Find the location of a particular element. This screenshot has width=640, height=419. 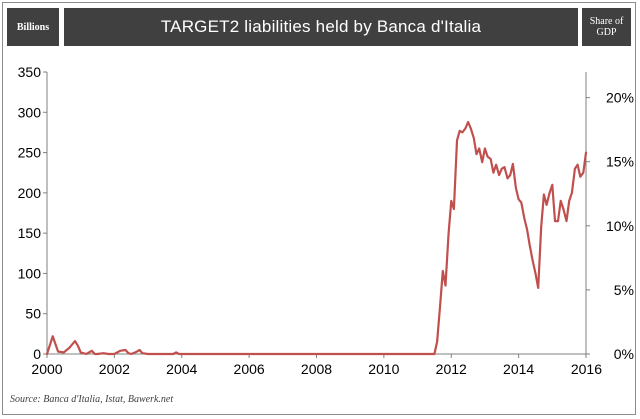

x-axis-ticks: 2000 2002 2004 2006 2008 2010 2012 2014 2016 is located at coordinates (316, 365).